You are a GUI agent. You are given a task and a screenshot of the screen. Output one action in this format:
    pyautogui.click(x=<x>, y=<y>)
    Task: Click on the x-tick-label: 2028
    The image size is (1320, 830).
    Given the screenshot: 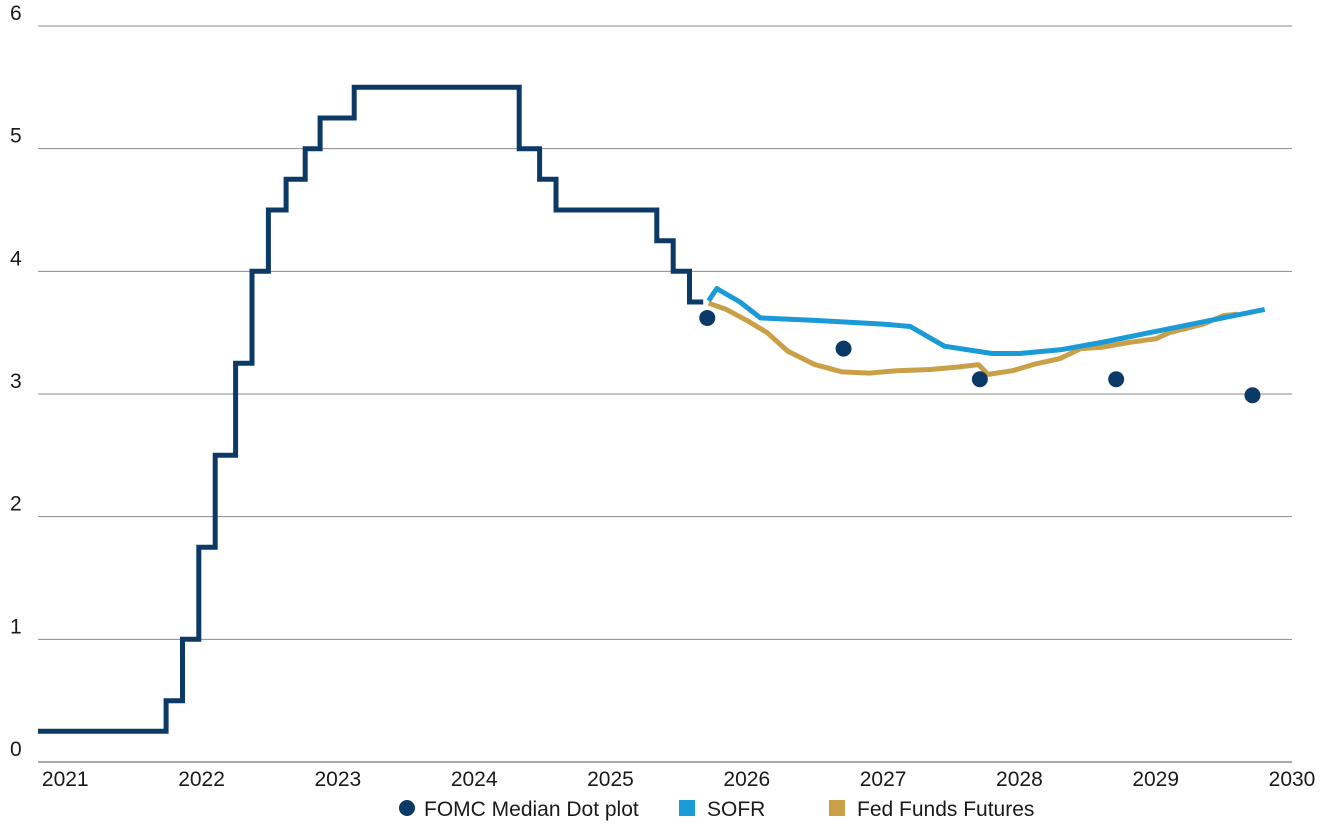 What is the action you would take?
    pyautogui.click(x=1019, y=779)
    